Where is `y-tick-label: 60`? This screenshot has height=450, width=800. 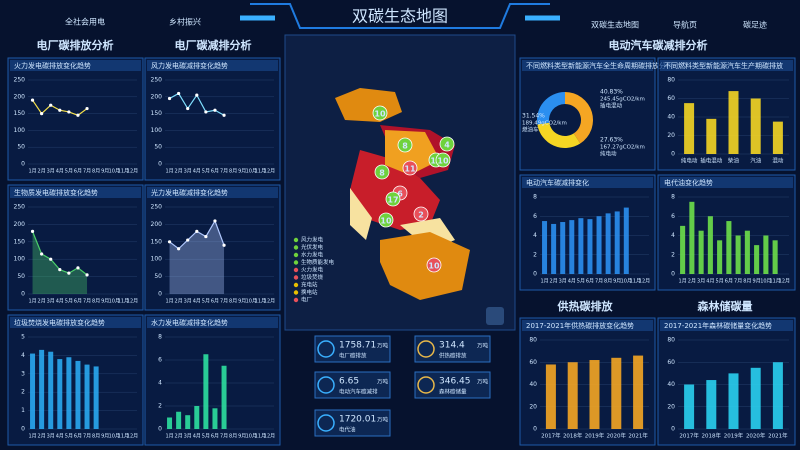 y-tick-label: 60 is located at coordinates (671, 362).